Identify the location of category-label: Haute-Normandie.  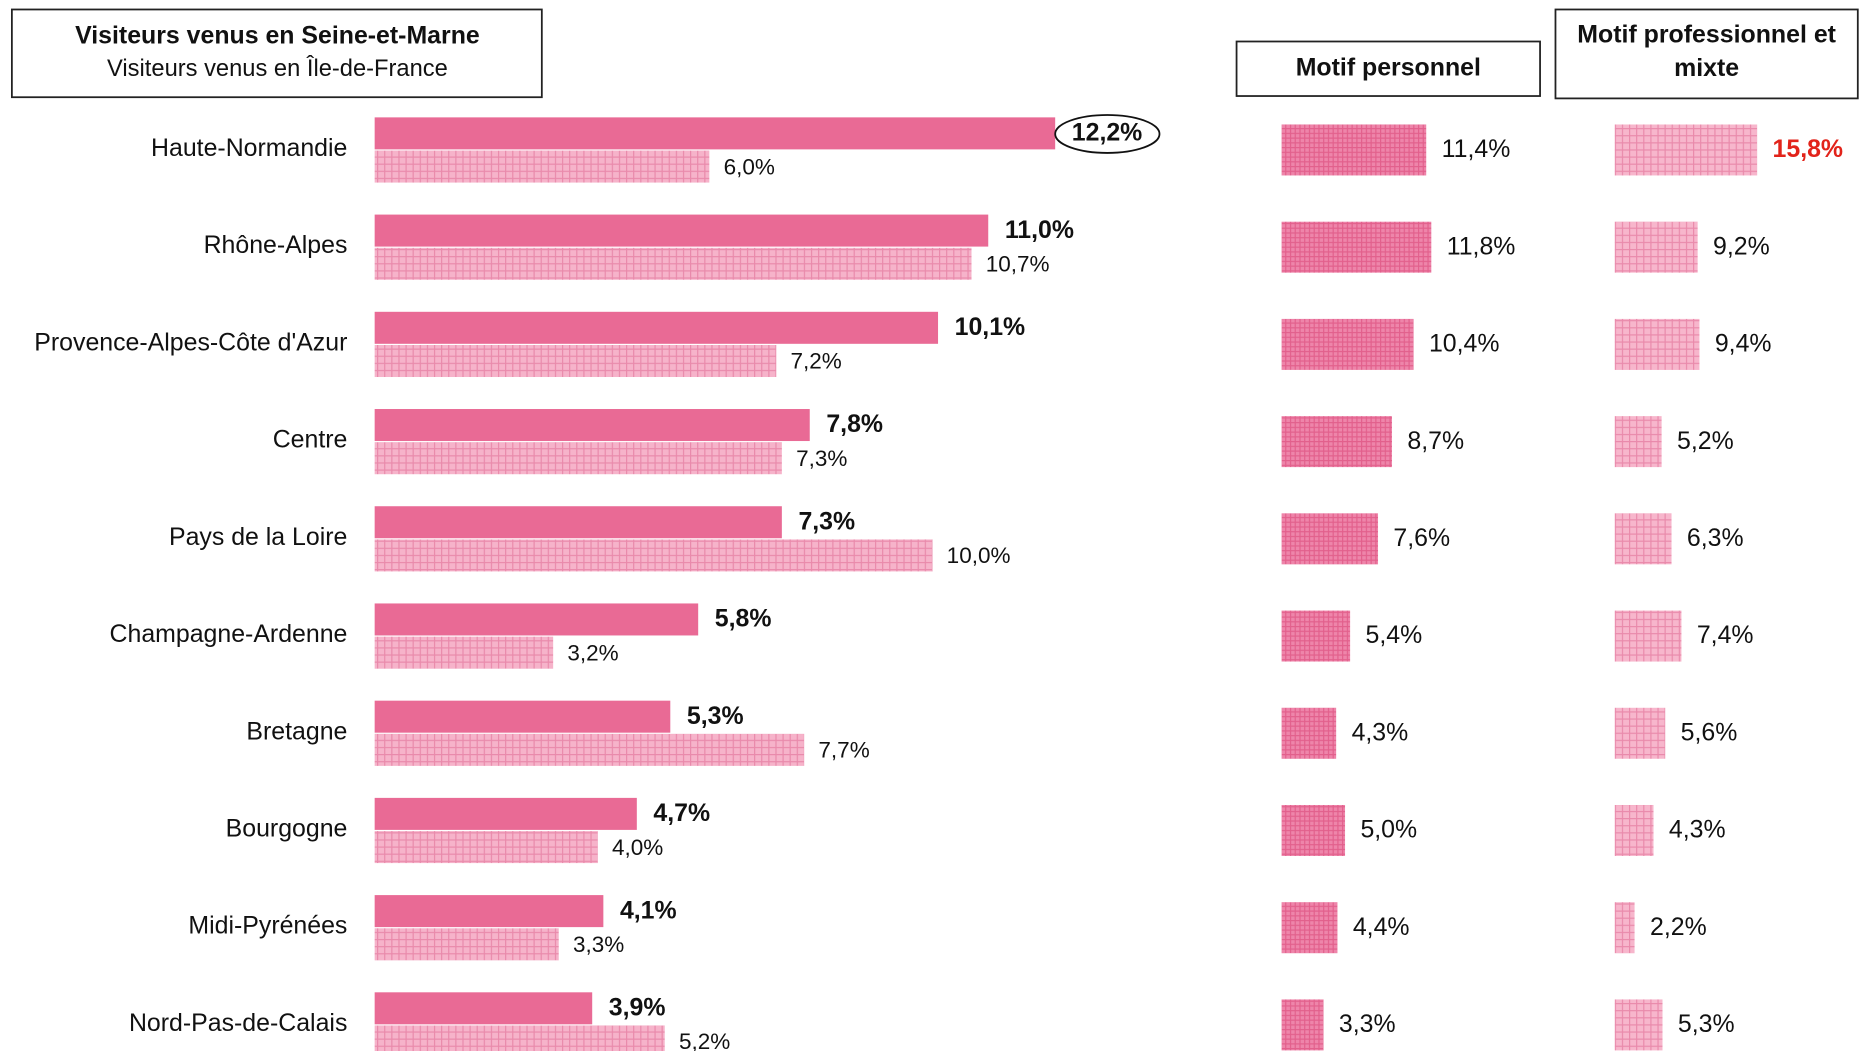
(249, 148).